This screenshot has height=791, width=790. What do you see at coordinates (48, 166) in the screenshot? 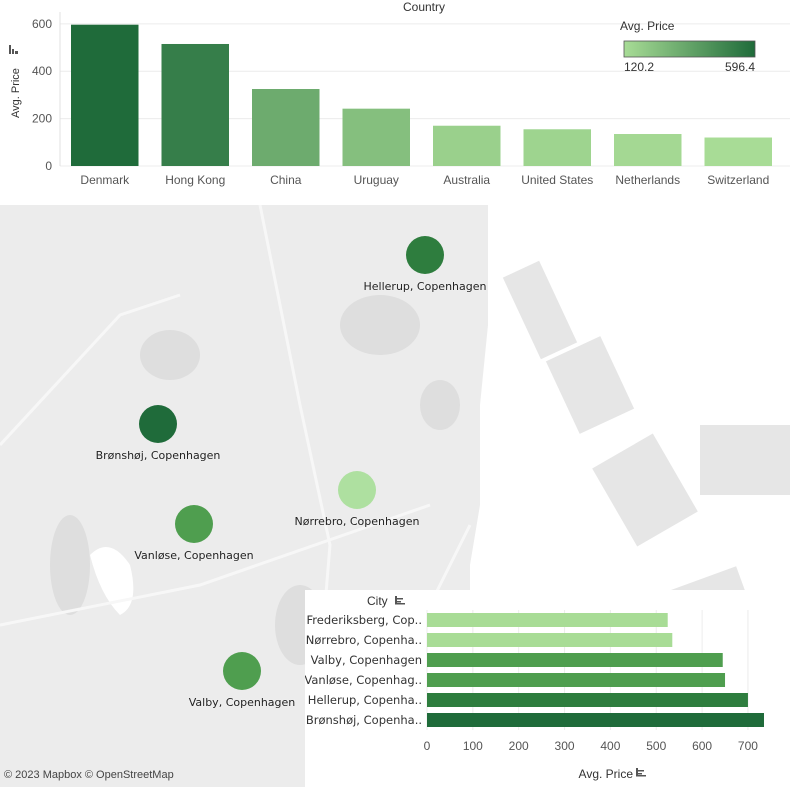
I see `y-tick-label: 0` at bounding box center [48, 166].